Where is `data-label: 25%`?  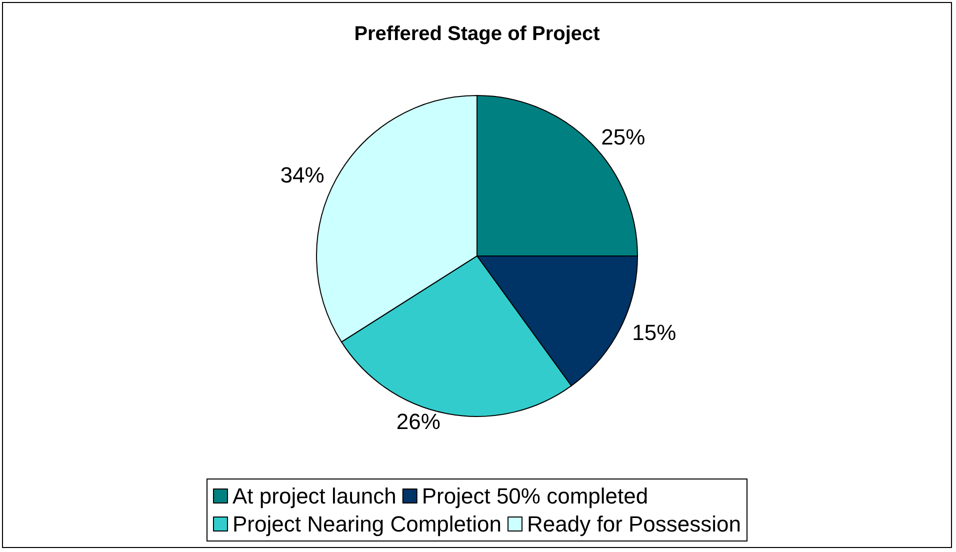 data-label: 25% is located at coordinates (623, 137).